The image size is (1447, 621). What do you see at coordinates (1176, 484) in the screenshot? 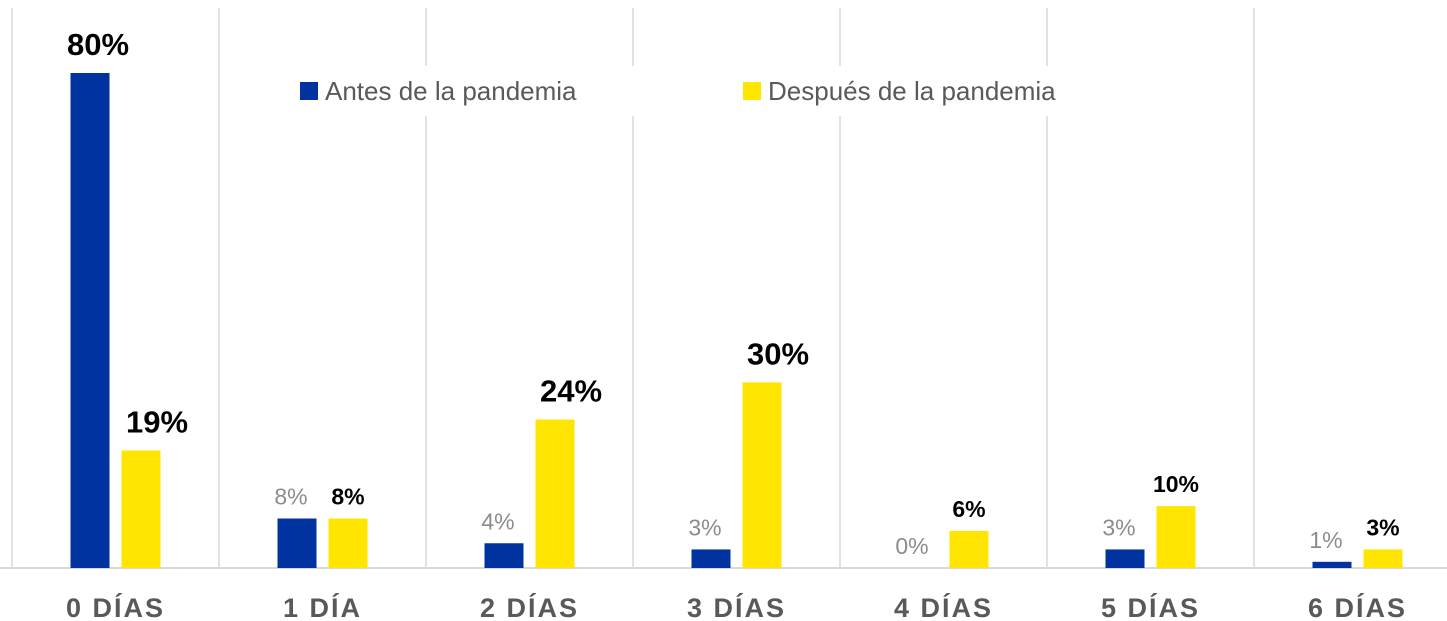
I see `data-label: 10%` at bounding box center [1176, 484].